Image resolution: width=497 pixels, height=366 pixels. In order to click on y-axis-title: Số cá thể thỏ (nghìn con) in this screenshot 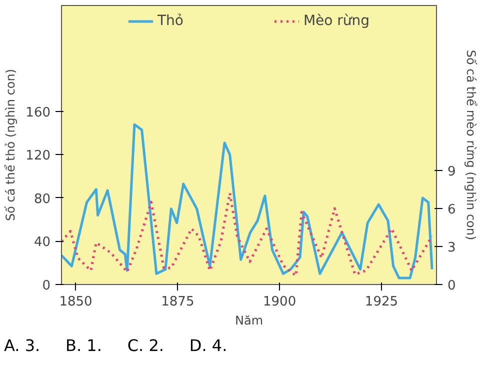, I will do `click(11, 144)`.